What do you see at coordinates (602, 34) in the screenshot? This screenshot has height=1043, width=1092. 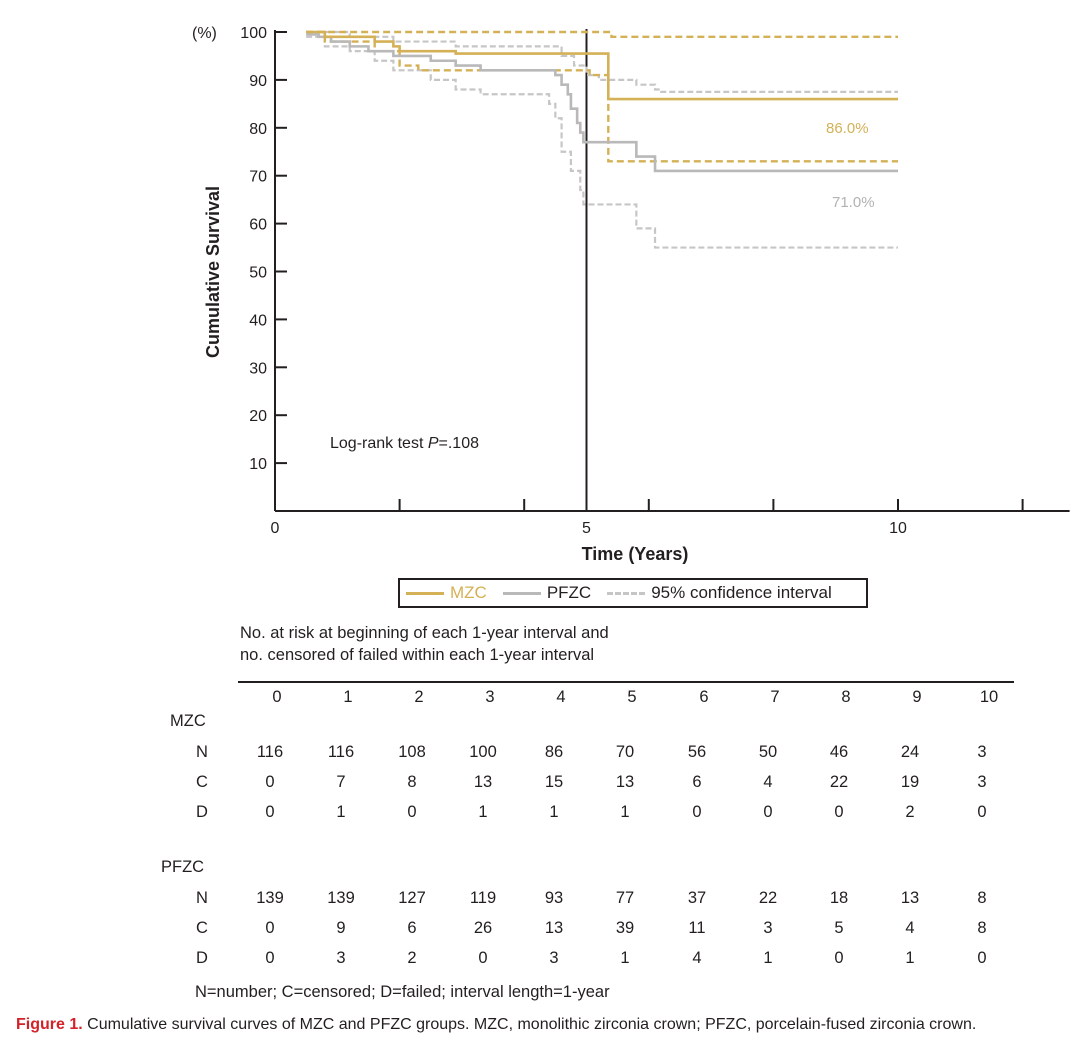 I see `mzc-ci-upper-line` at bounding box center [602, 34].